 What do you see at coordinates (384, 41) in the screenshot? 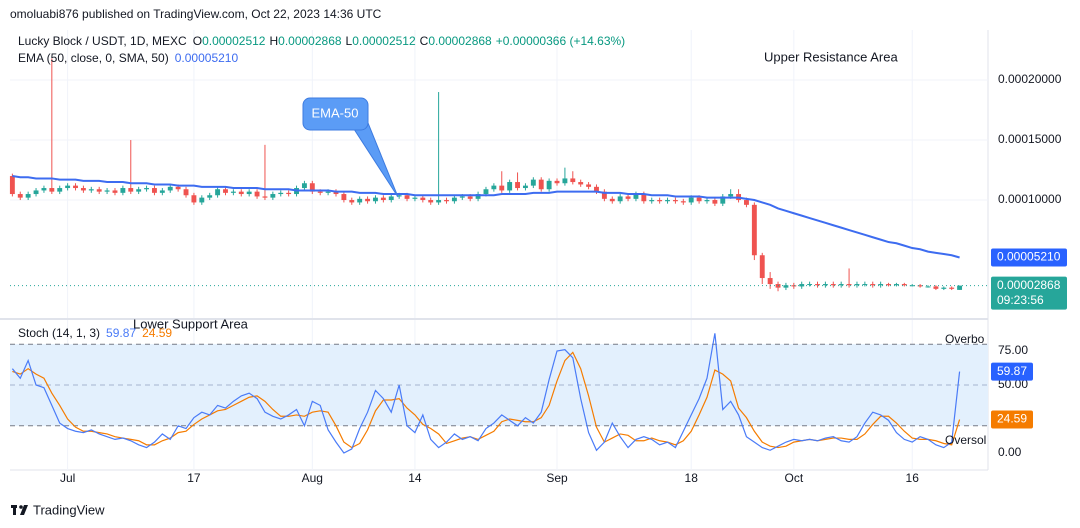
I see `ohlc-value: 0.00002512` at bounding box center [384, 41].